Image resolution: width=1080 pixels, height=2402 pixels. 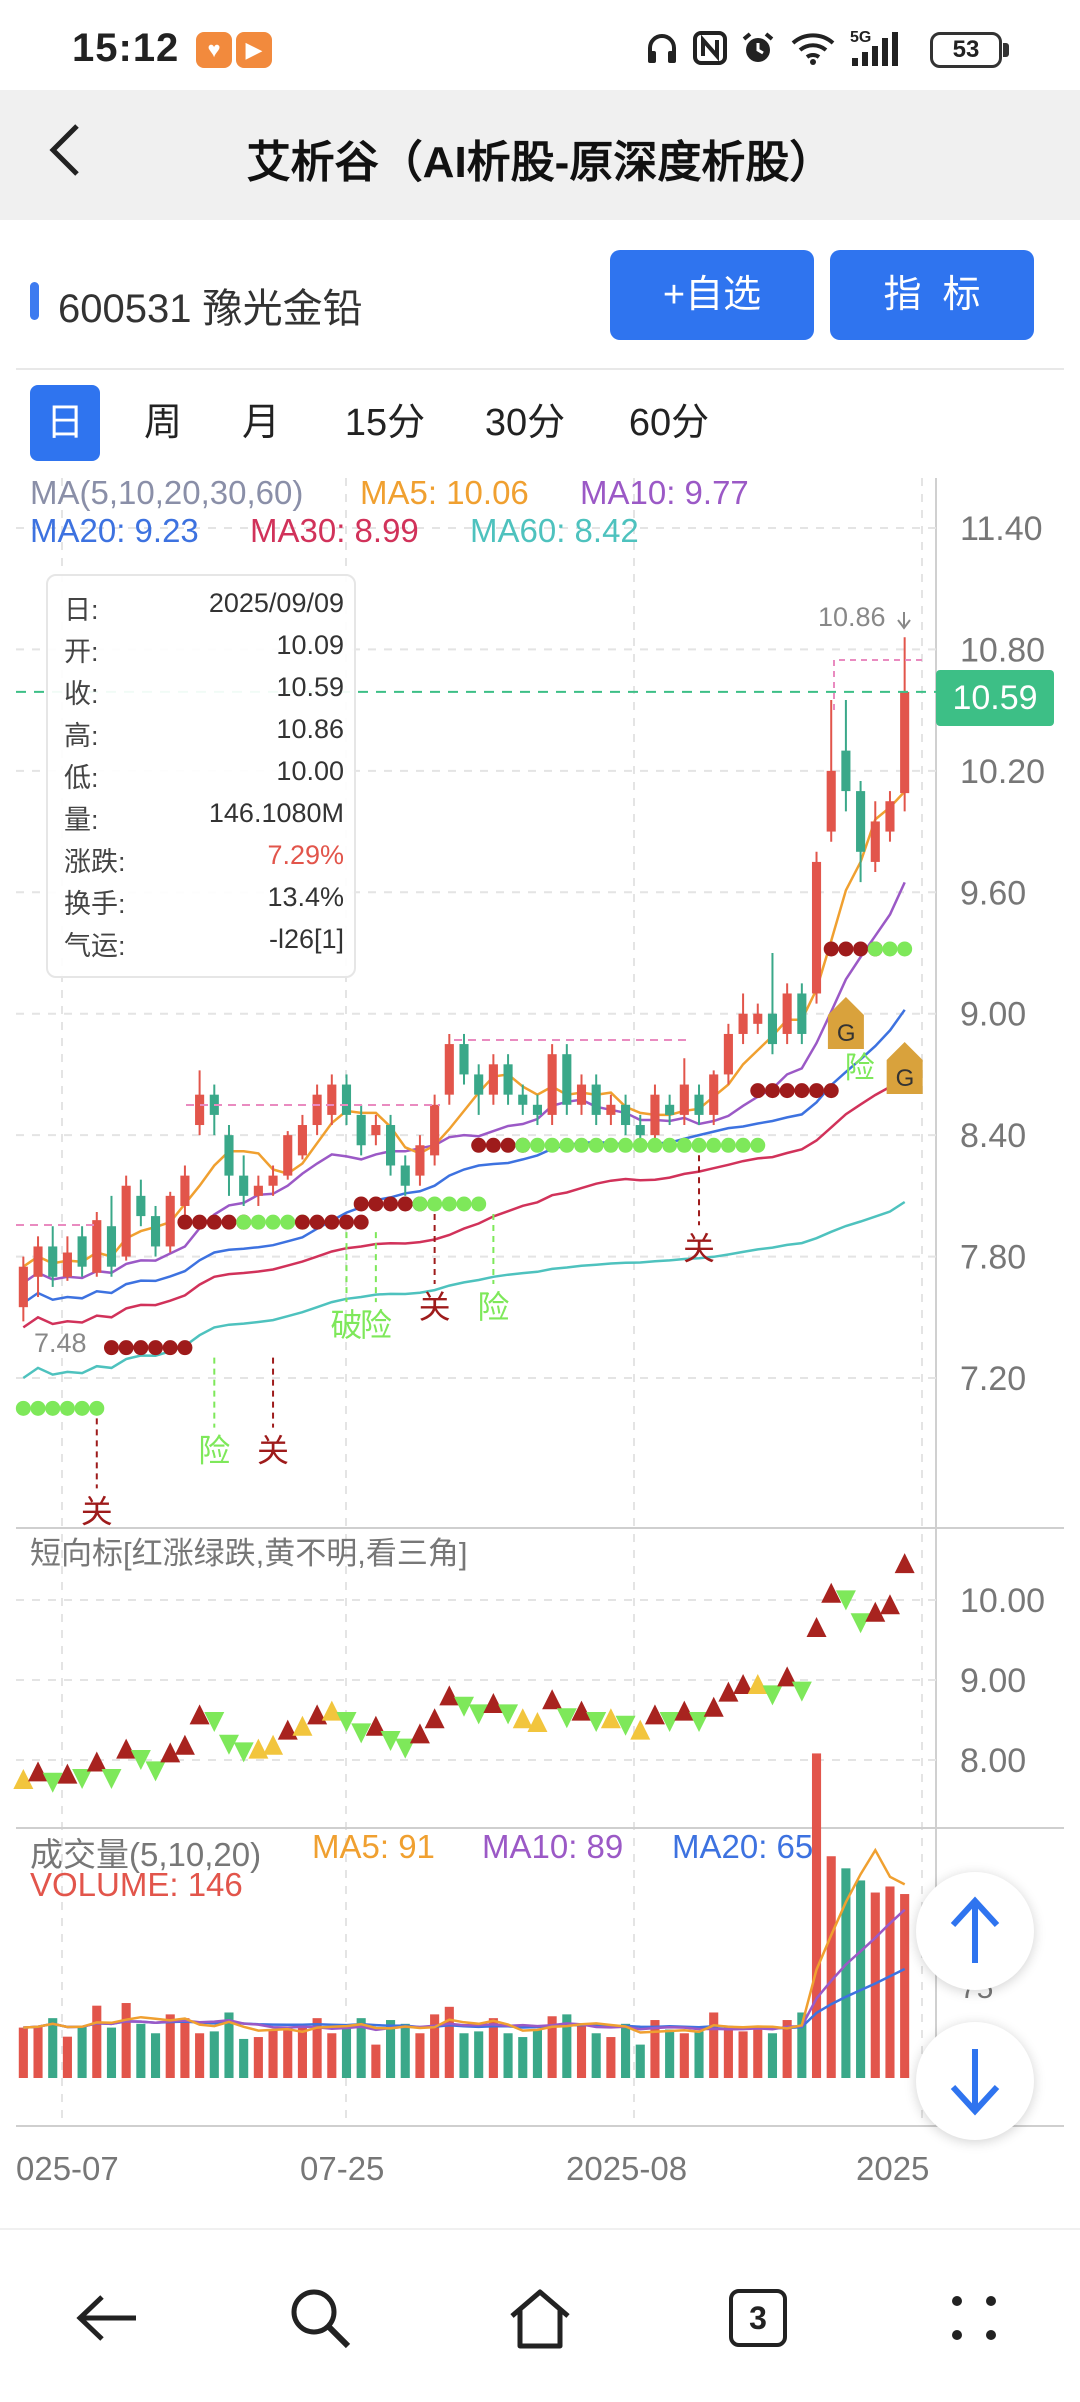 I want to click on signal-icon: 5G, so click(x=881, y=48).